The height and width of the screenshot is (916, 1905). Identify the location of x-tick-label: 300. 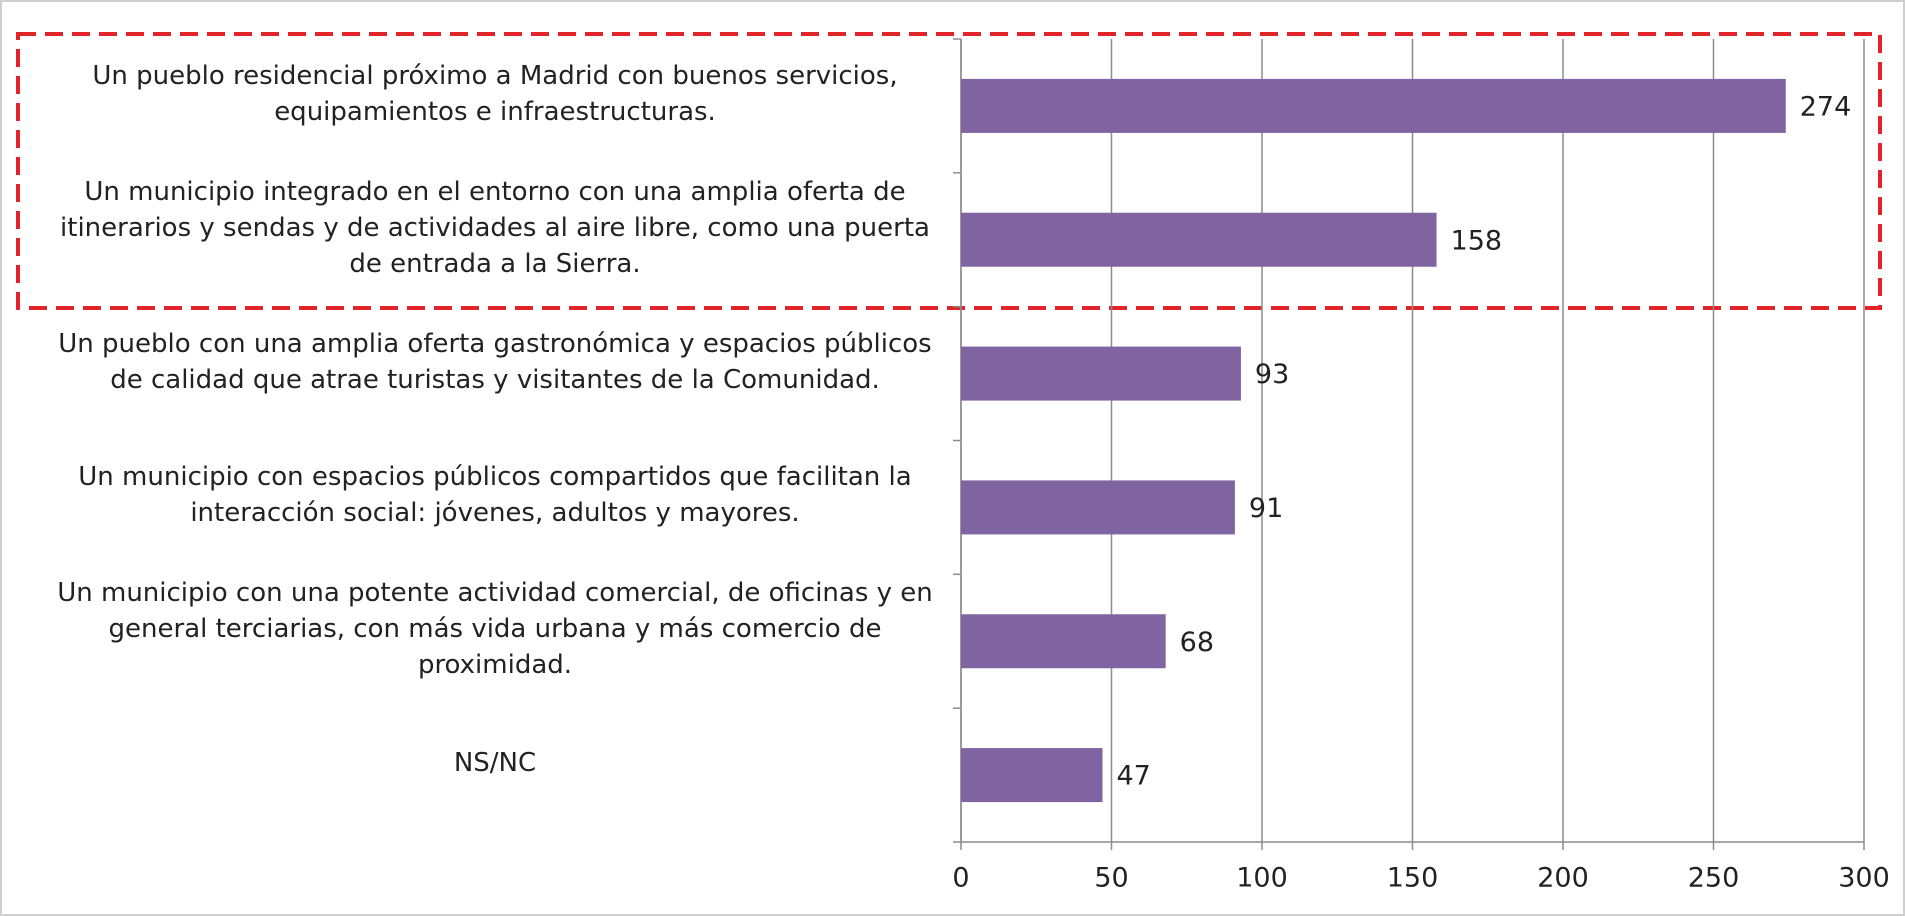
(1864, 878).